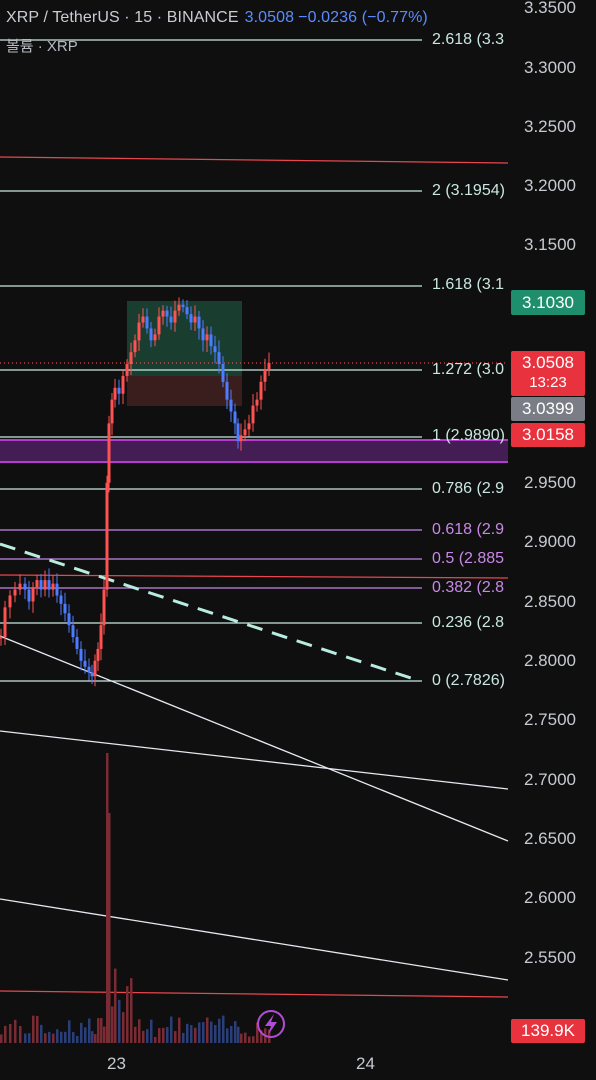  I want to click on position-stop-zone, so click(184, 391).